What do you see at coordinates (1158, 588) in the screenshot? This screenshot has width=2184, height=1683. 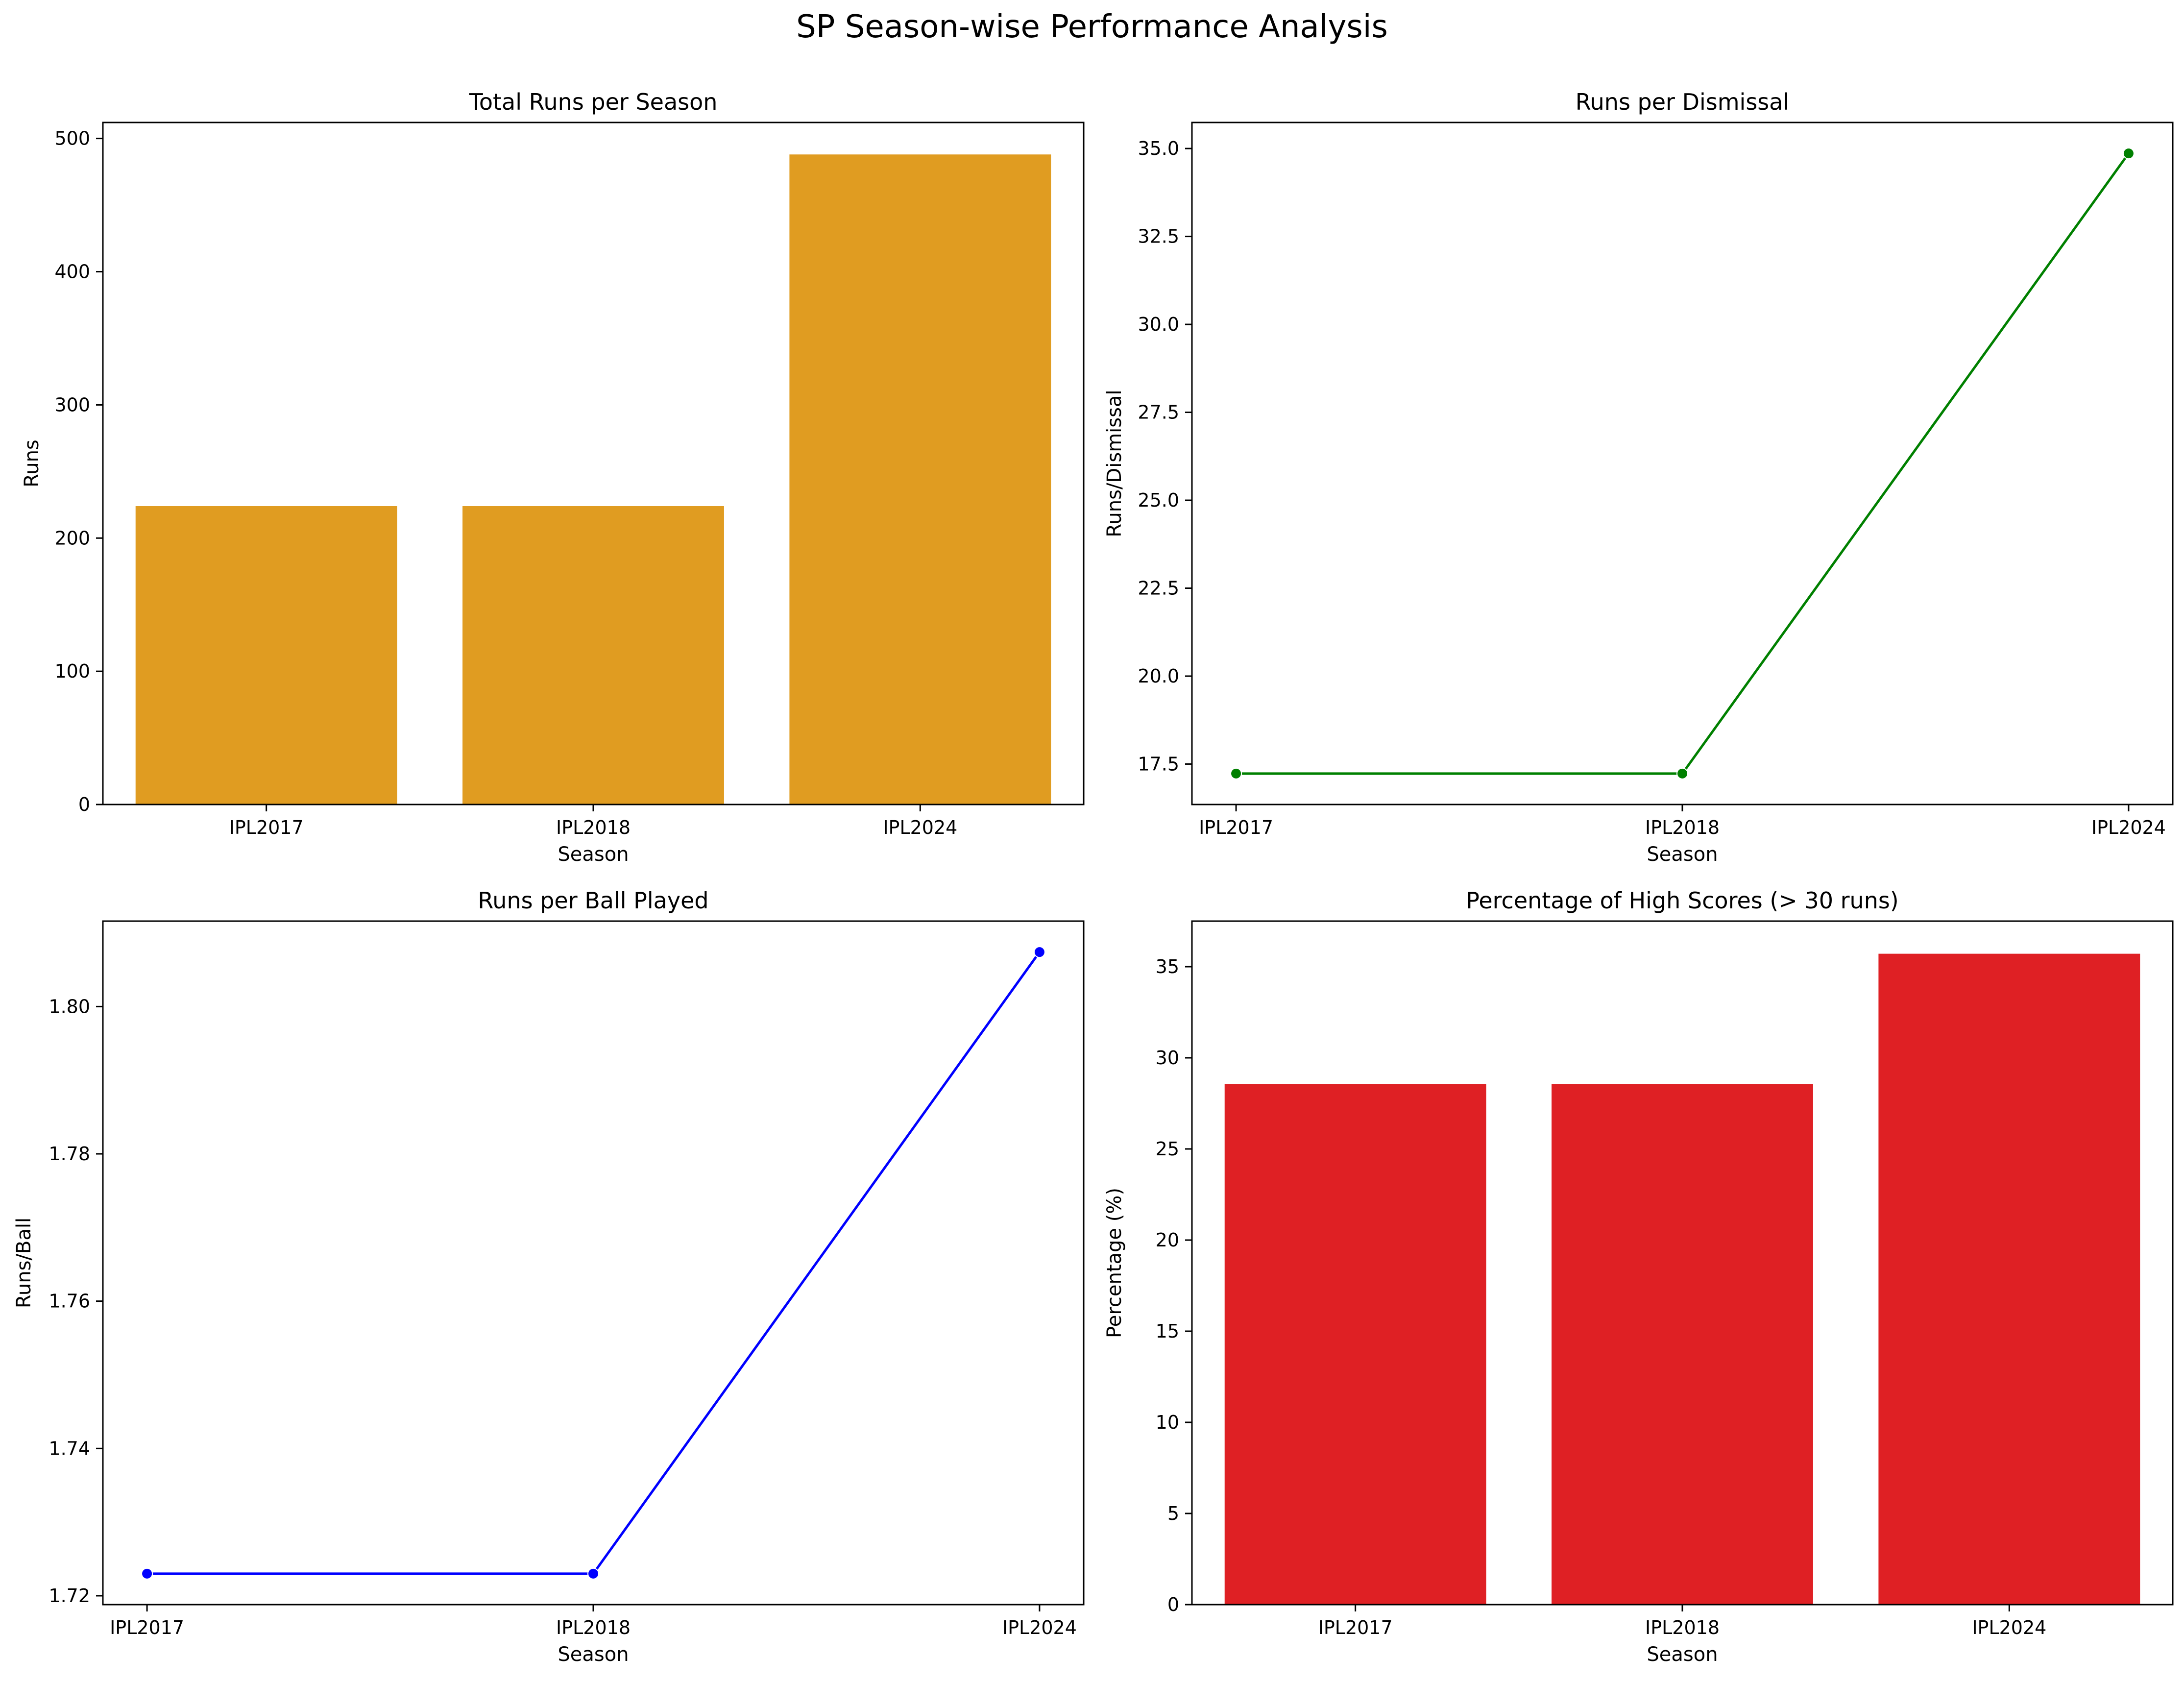 I see `runs-per-dismissal-ytick-label: 22.5` at bounding box center [1158, 588].